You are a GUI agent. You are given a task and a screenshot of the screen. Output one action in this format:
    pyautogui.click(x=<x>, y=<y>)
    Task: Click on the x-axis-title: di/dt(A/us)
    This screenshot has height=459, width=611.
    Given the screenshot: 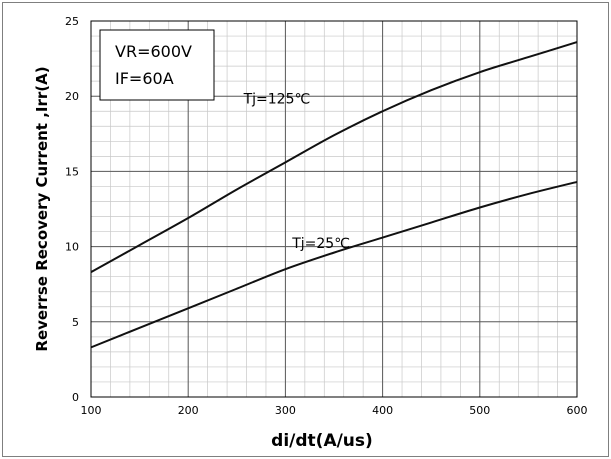 What is the action you would take?
    pyautogui.click(x=322, y=441)
    